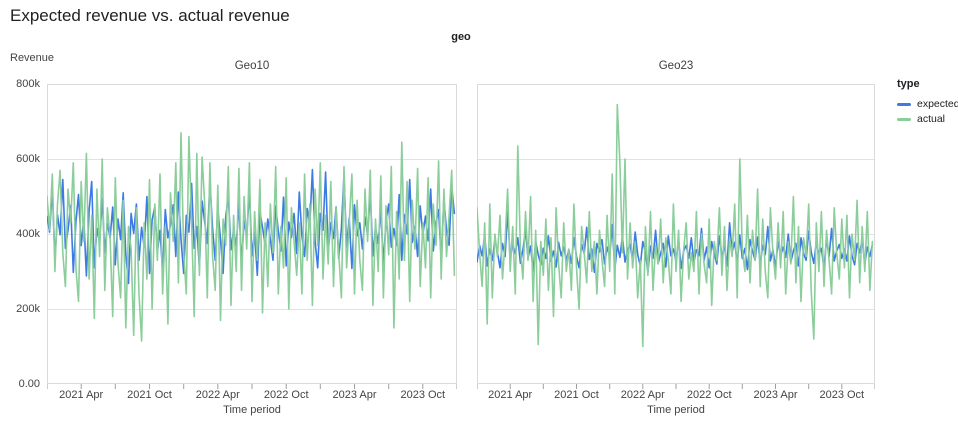 This screenshot has width=958, height=424. Describe the element at coordinates (252, 66) in the screenshot. I see `facet-title: Geo10` at that location.